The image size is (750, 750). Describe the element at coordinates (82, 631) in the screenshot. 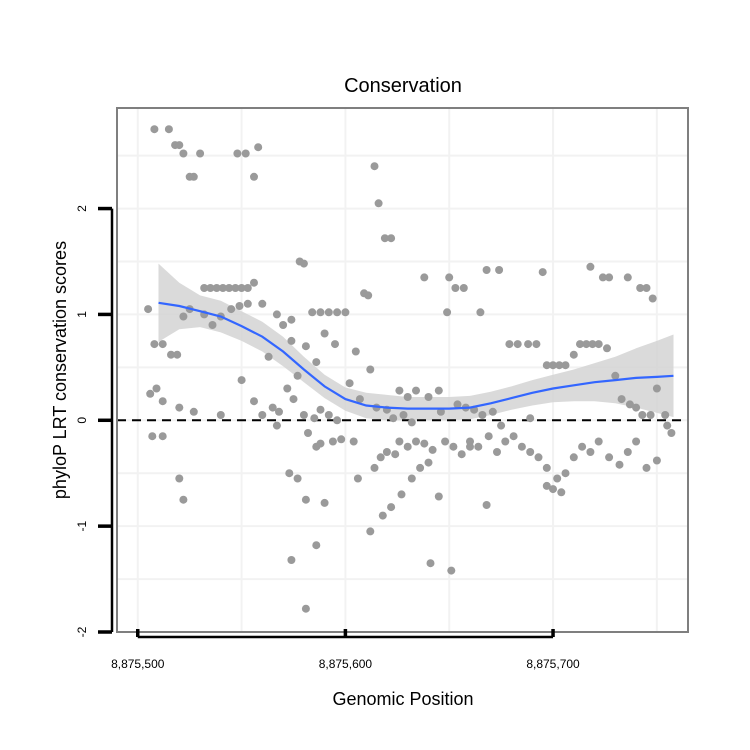

I see `y-tick-label: -2` at that location.